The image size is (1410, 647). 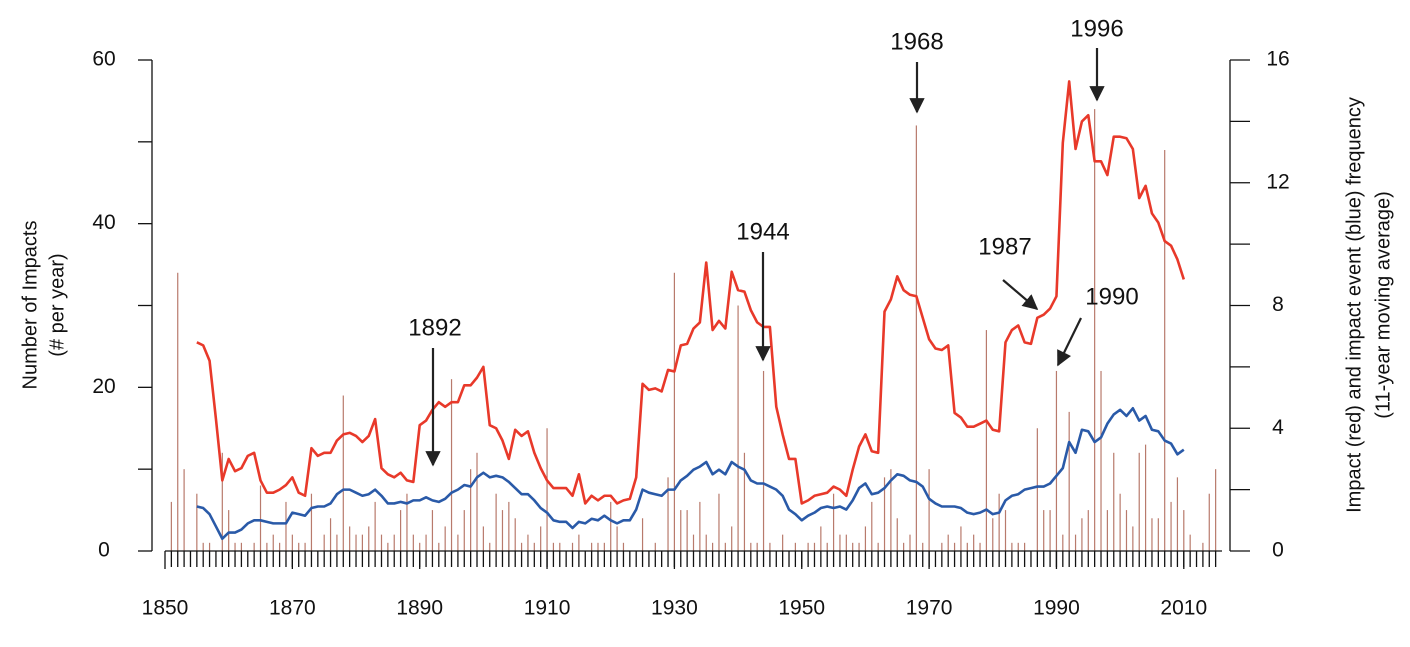 I want to click on x-tick-label: 1950, so click(x=801, y=608).